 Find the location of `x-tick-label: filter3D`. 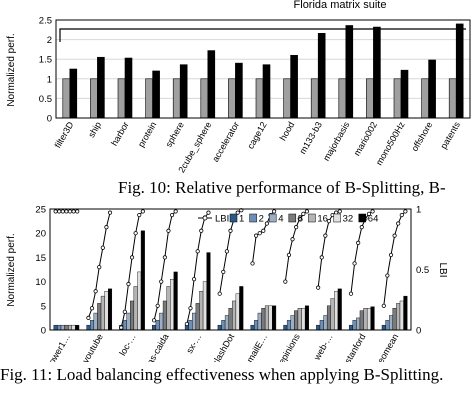

x-tick-label: filter3D is located at coordinates (64, 135).